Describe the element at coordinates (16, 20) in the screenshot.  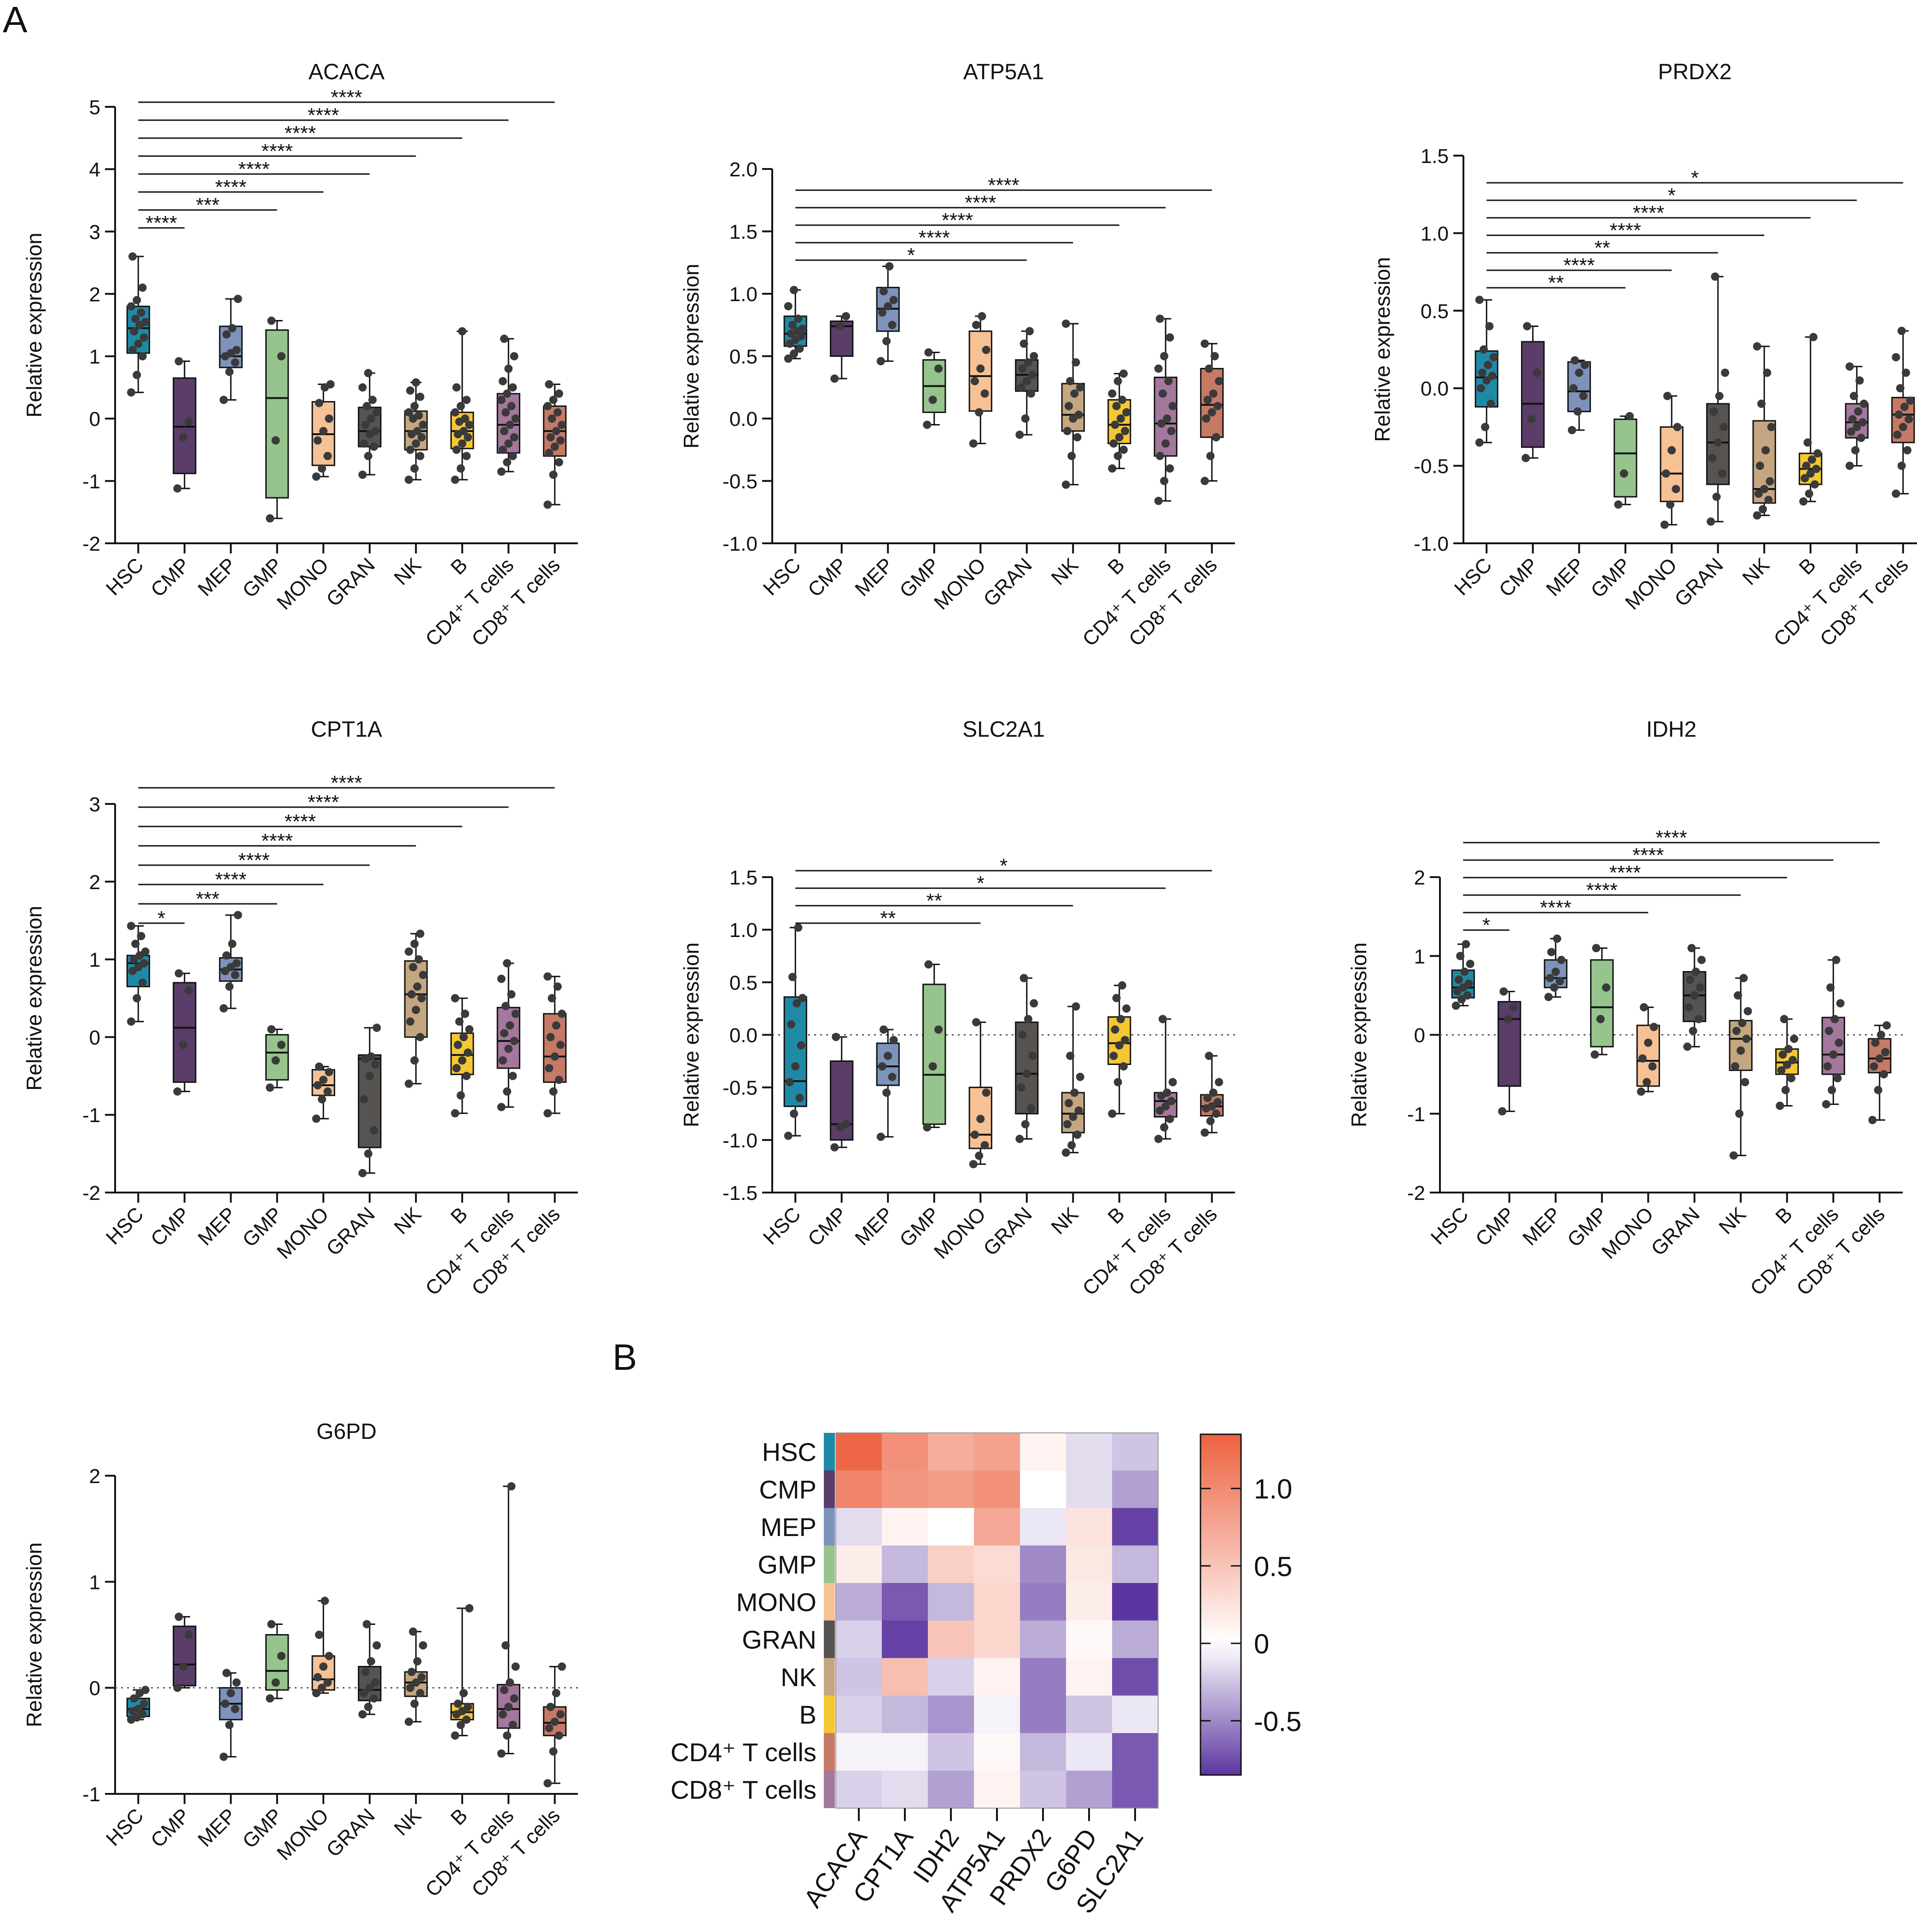
I see `panel-label-a: A` at that location.